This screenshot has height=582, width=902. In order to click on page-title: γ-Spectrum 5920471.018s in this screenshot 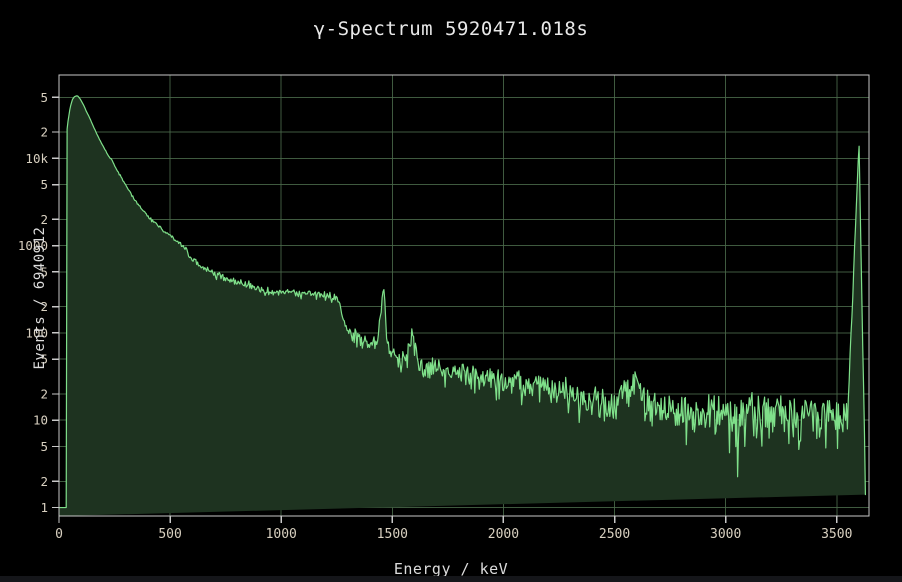, I will do `click(451, 29)`.